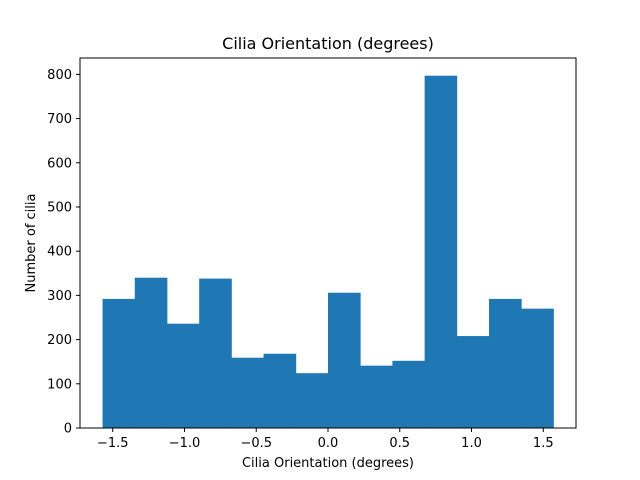  I want to click on y-tick-label: 500, so click(59, 207).